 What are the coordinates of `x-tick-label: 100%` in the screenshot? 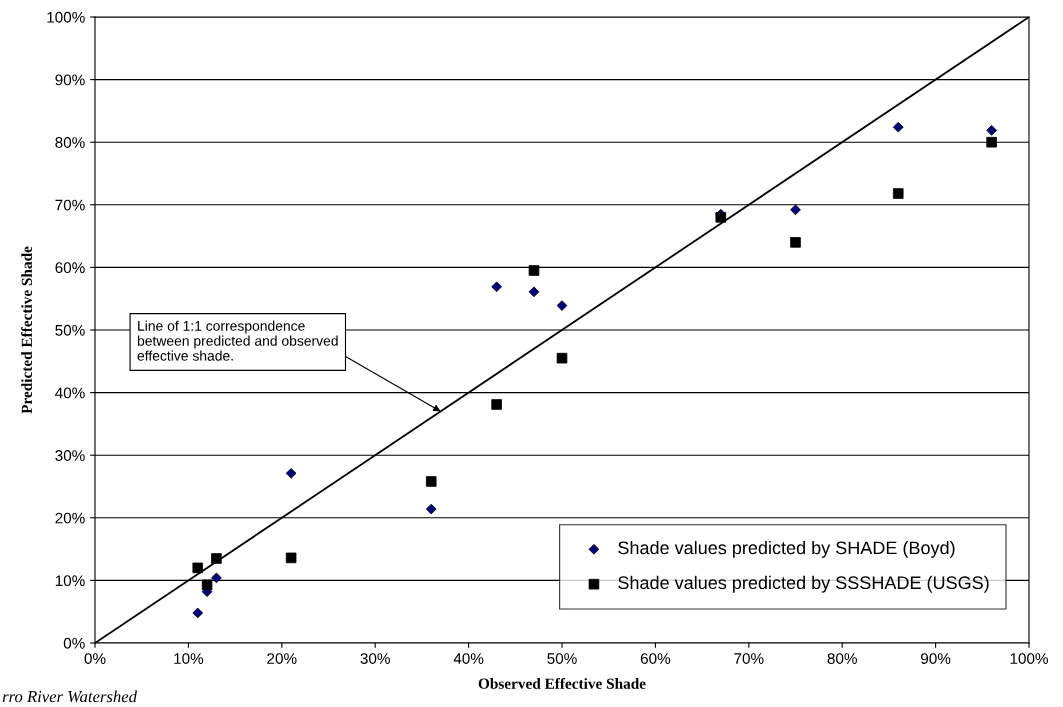 It's located at (1029, 658).